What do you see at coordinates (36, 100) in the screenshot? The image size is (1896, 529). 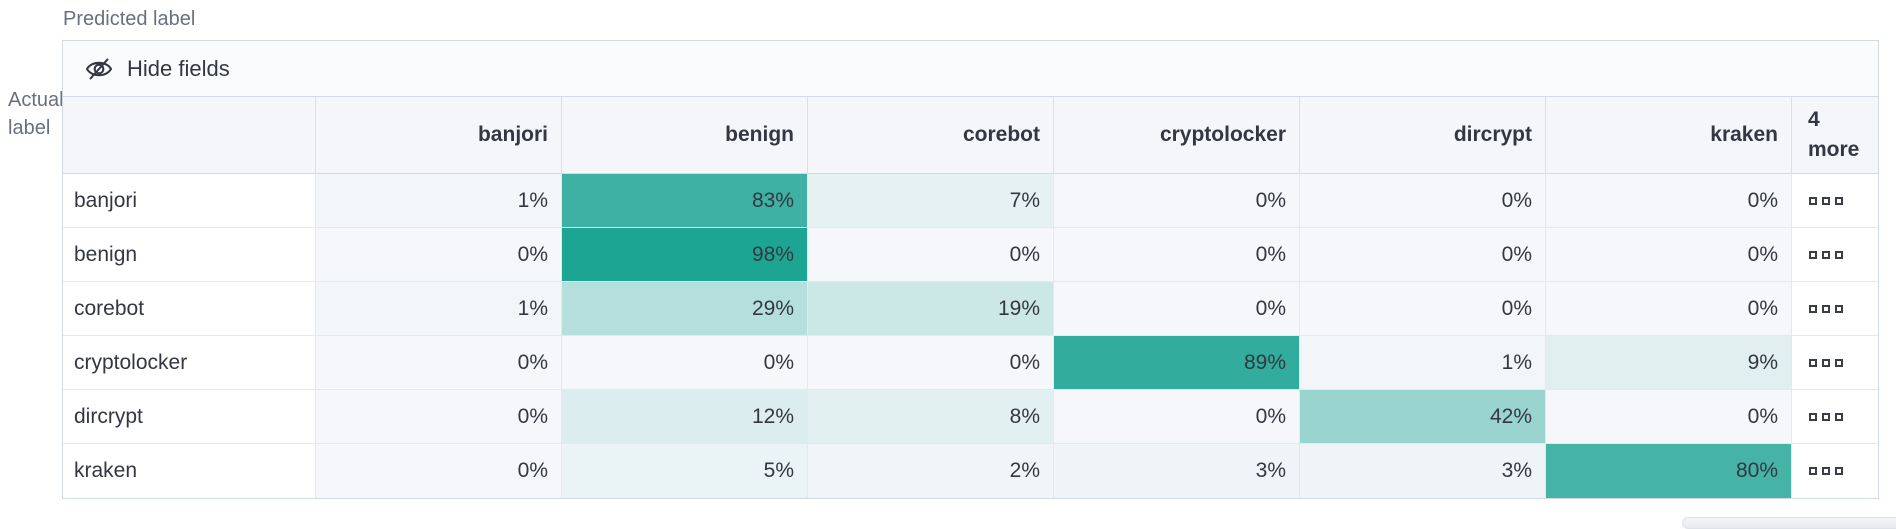 I see `actual-label-line1: Actual` at bounding box center [36, 100].